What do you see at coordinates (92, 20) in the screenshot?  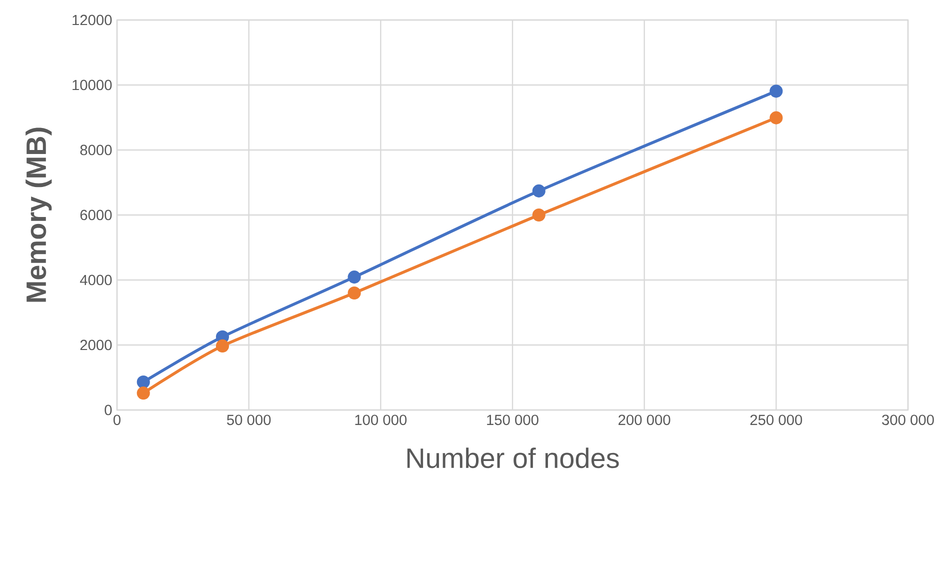 I see `y-tick-label: 12000` at bounding box center [92, 20].